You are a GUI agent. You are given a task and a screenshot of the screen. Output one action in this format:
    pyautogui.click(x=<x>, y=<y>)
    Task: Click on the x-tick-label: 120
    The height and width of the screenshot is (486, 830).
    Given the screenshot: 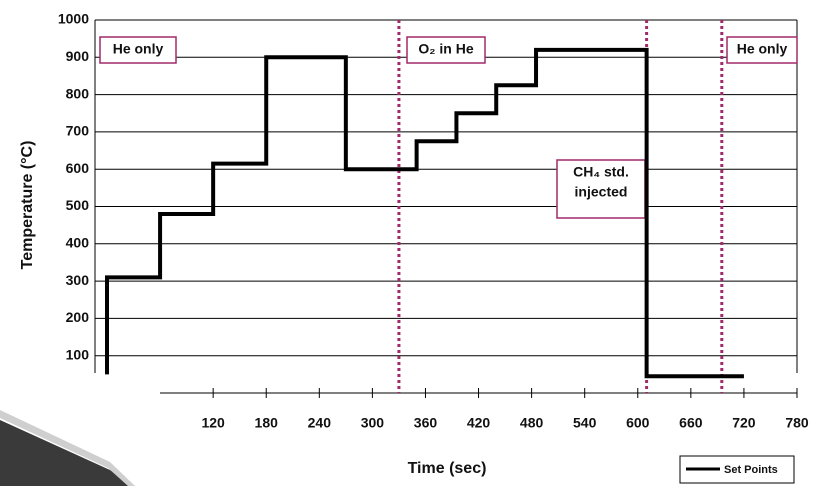 What is the action you would take?
    pyautogui.click(x=213, y=423)
    